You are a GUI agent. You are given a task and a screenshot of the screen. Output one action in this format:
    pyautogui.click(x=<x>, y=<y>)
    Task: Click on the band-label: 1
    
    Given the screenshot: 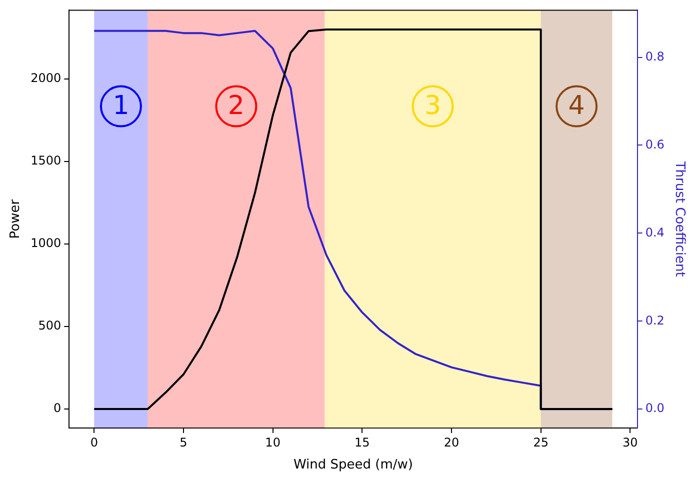 What is the action you would take?
    pyautogui.click(x=121, y=106)
    